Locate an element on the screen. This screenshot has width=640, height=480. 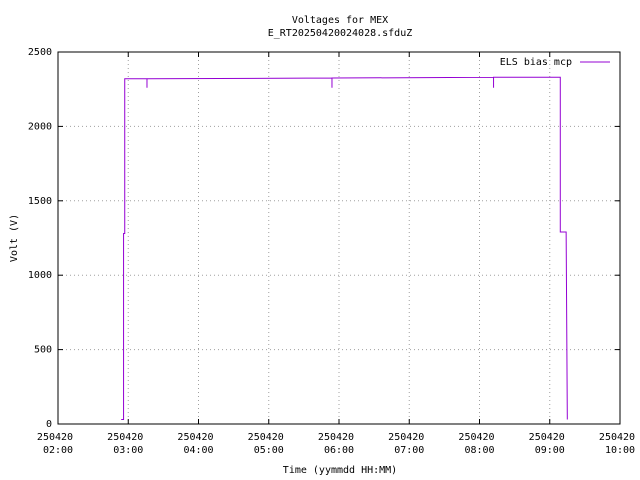
x-tick-label: 250420 06:00 is located at coordinates (339, 444).